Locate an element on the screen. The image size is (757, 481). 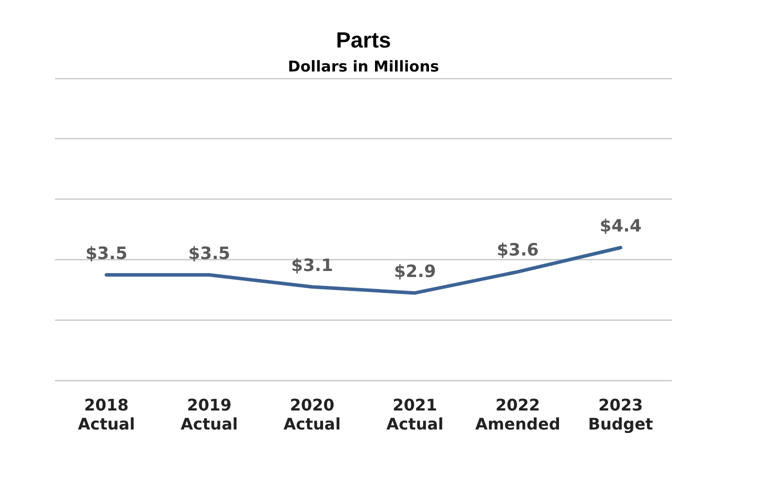
x-tick-label: 2020 Actual is located at coordinates (312, 414).